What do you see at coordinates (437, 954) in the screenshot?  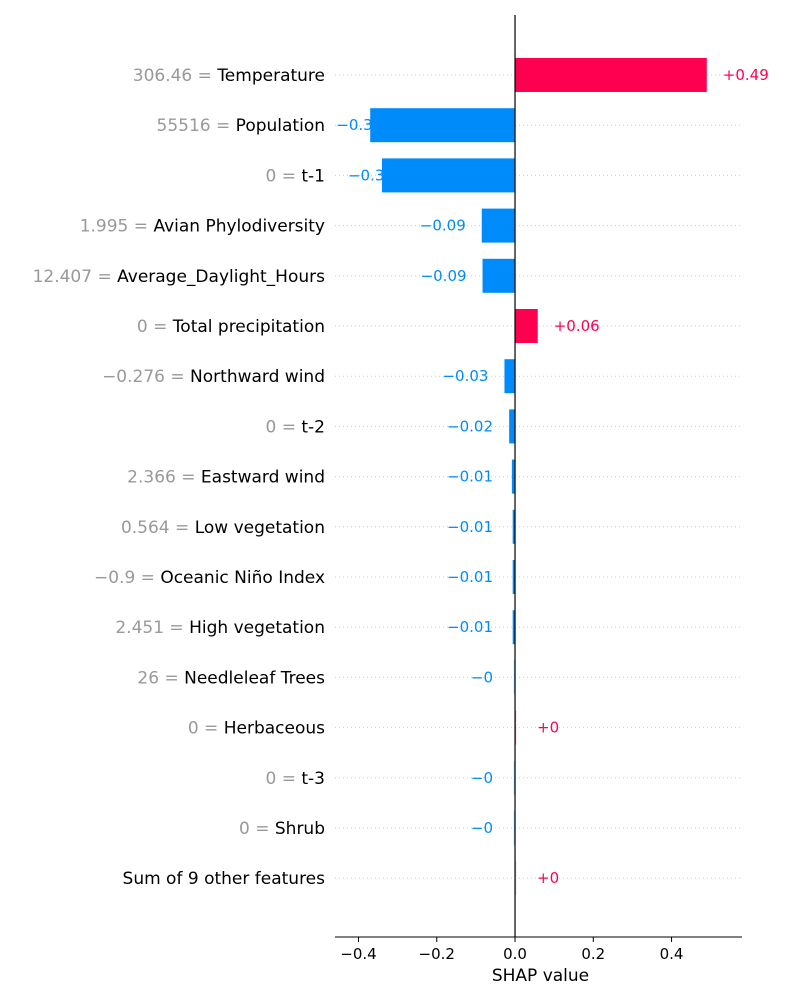 I see `x-tick-label: −0.2` at bounding box center [437, 954].